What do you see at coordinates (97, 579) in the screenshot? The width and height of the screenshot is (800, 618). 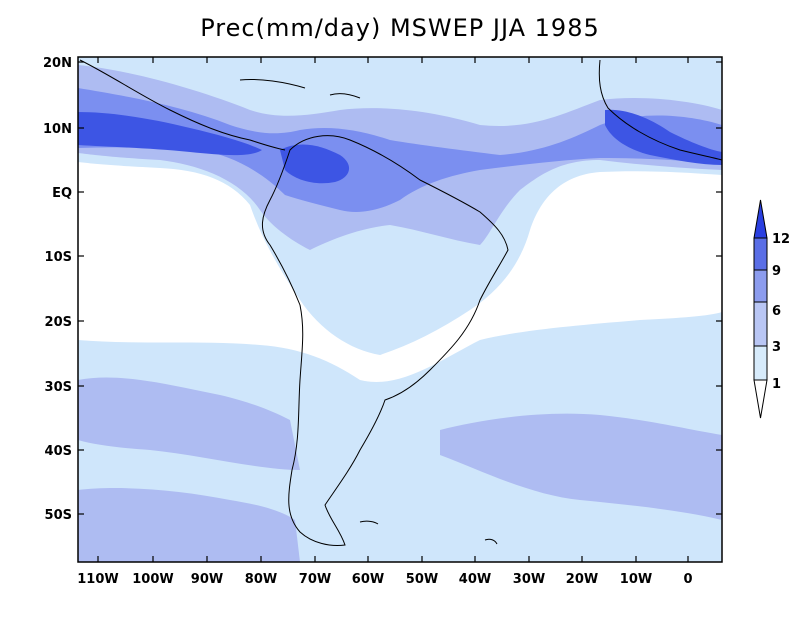 I see `lon-tick-label: 110W` at bounding box center [97, 579].